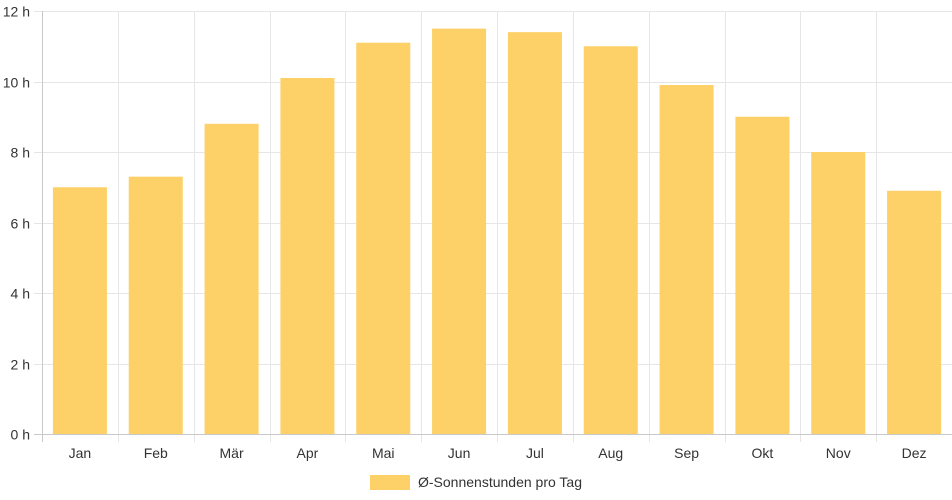 This screenshot has width=952, height=500. What do you see at coordinates (535, 453) in the screenshot?
I see `x-tick-label: Jul` at bounding box center [535, 453].